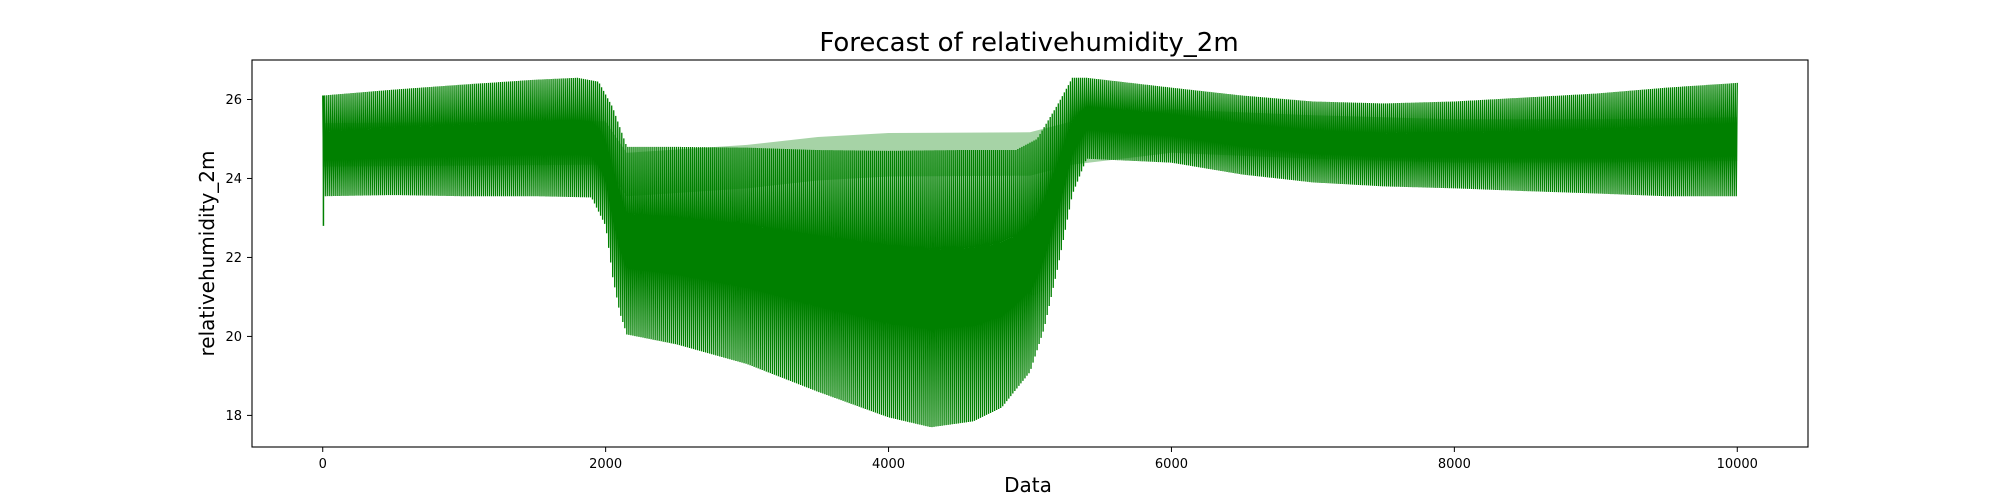 The image size is (2000, 500). I want to click on y-tick-label: 22, so click(233, 258).